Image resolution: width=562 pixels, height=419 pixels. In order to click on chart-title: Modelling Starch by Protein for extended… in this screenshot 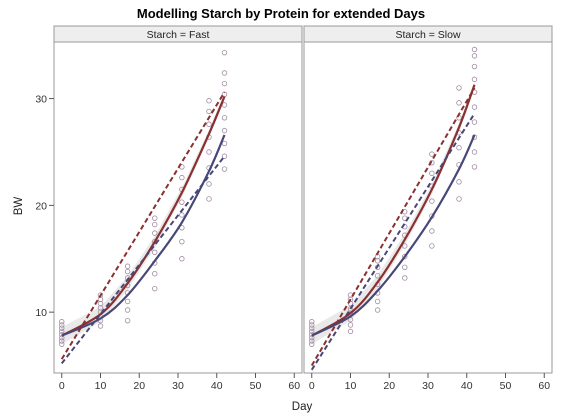, I will do `click(281, 13)`.